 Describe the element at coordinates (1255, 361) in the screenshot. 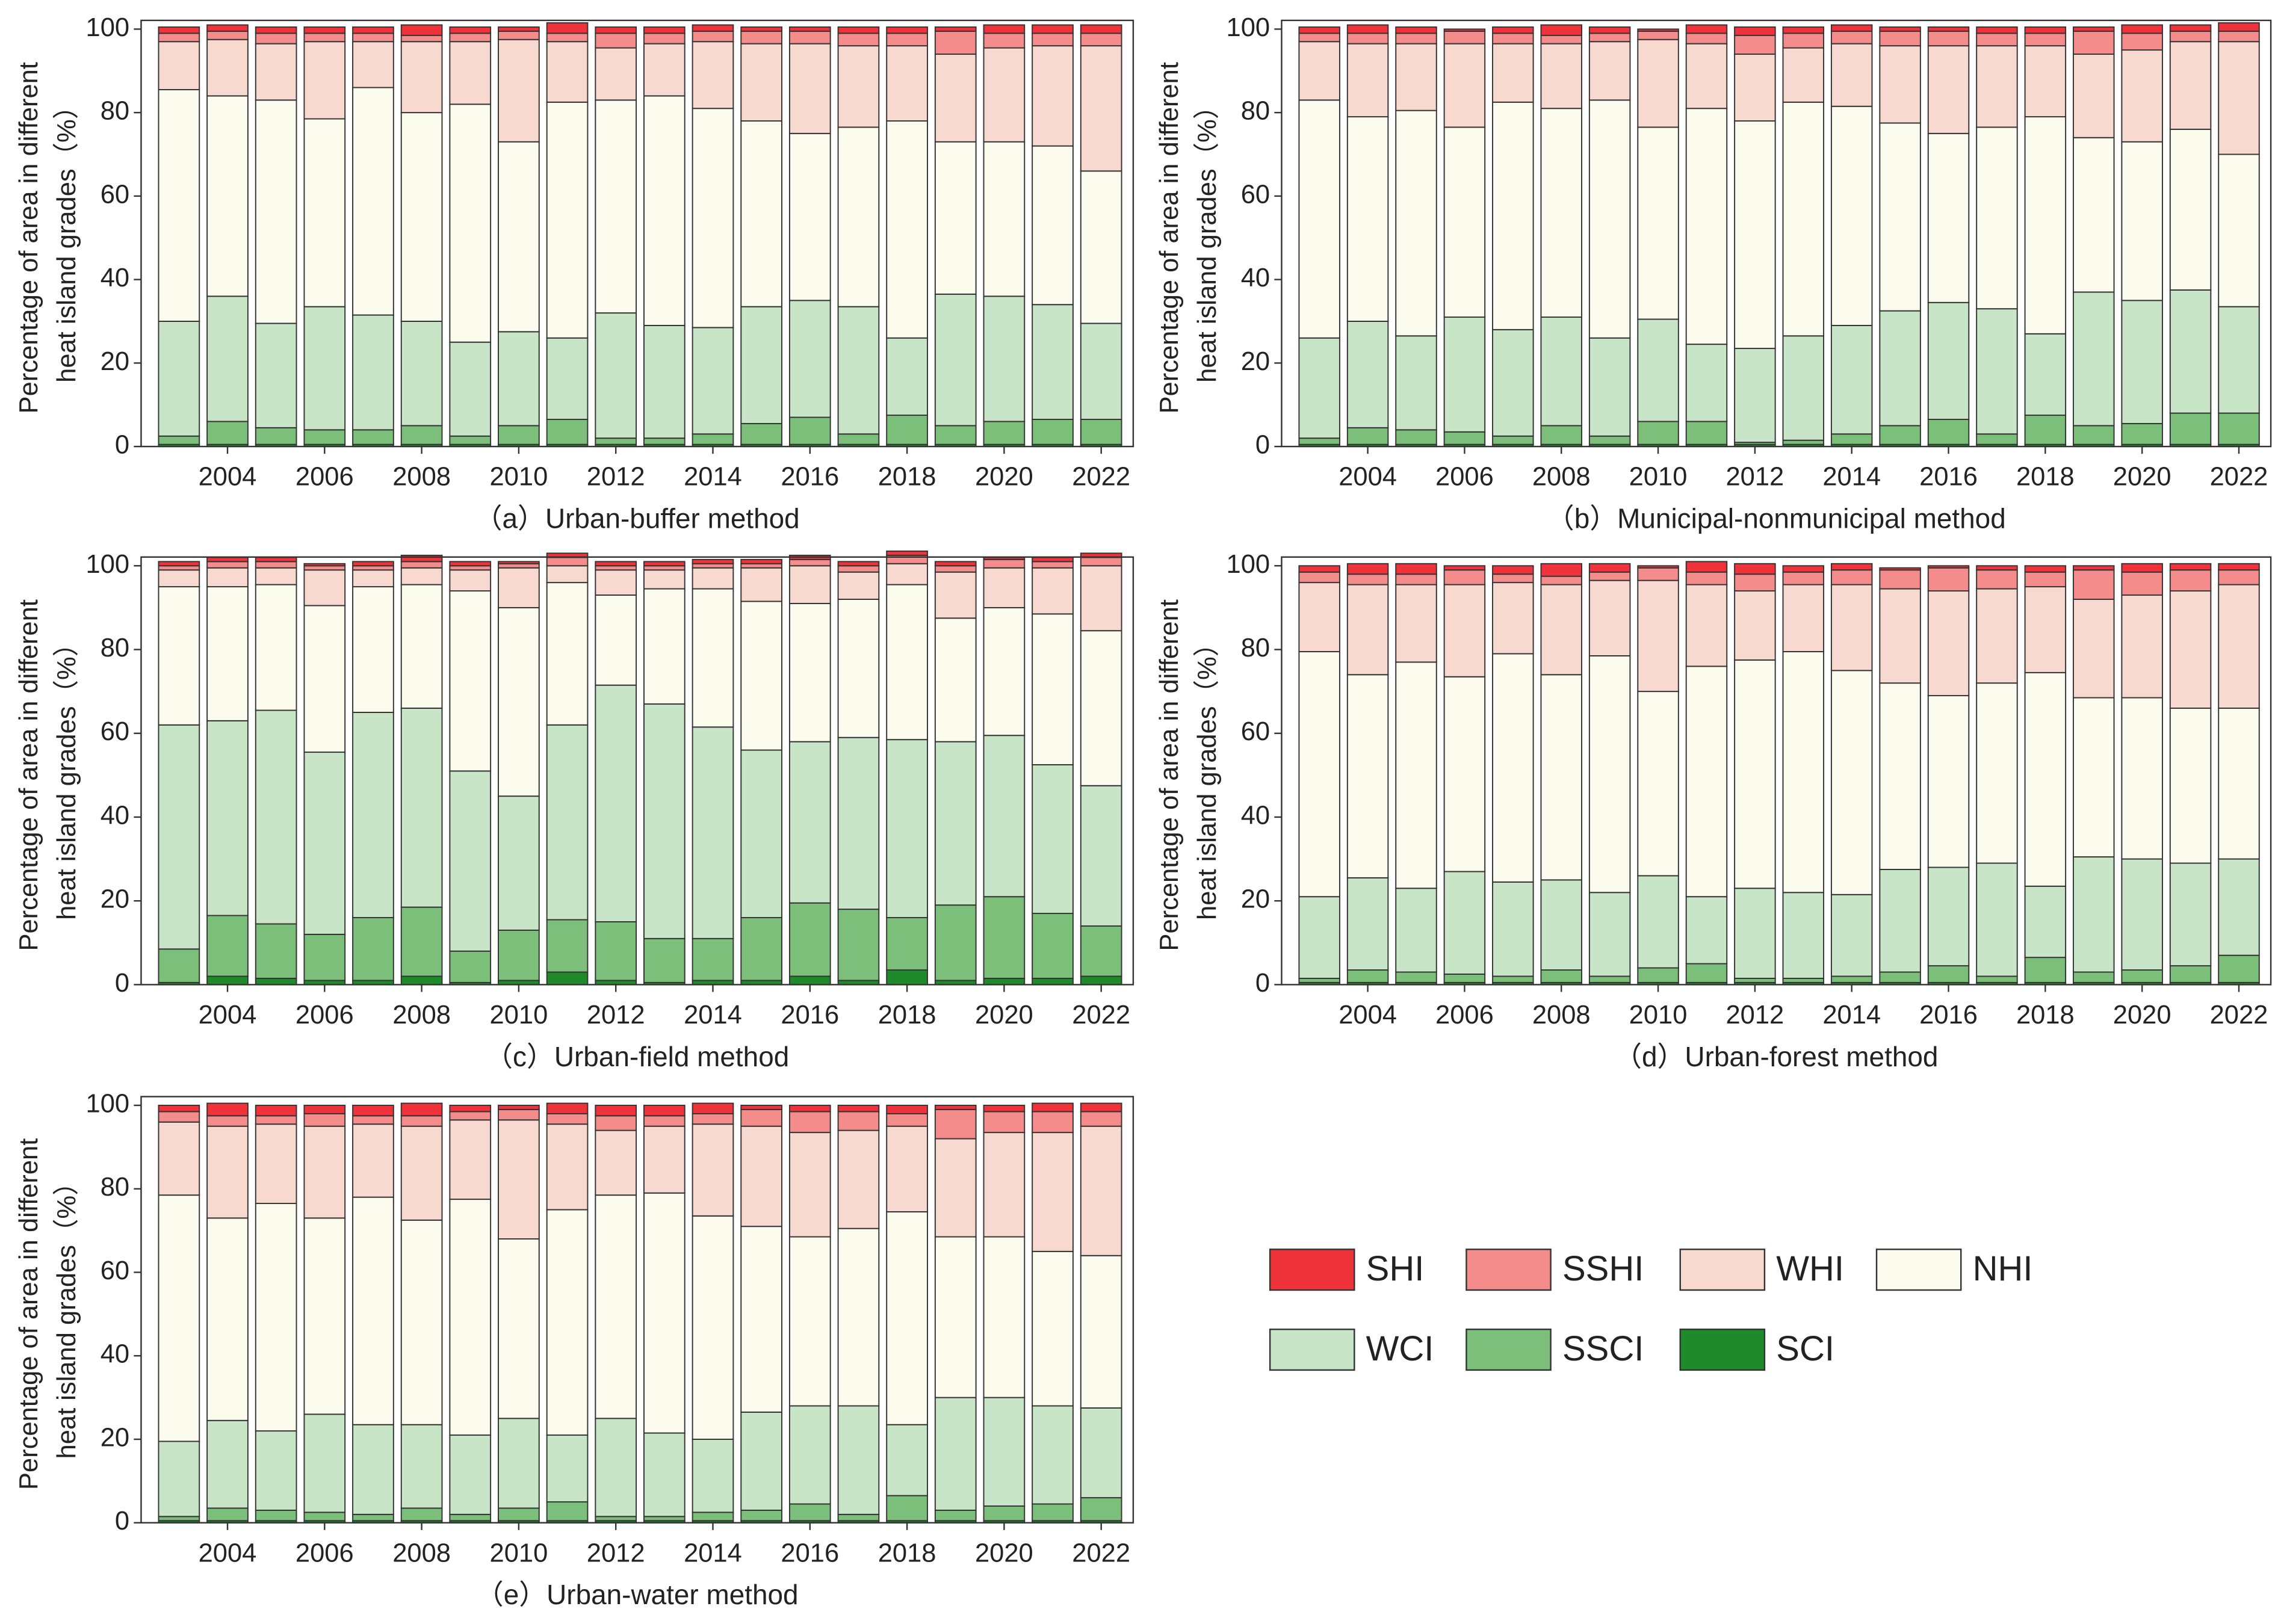

I see `y-tick-label: 20` at that location.